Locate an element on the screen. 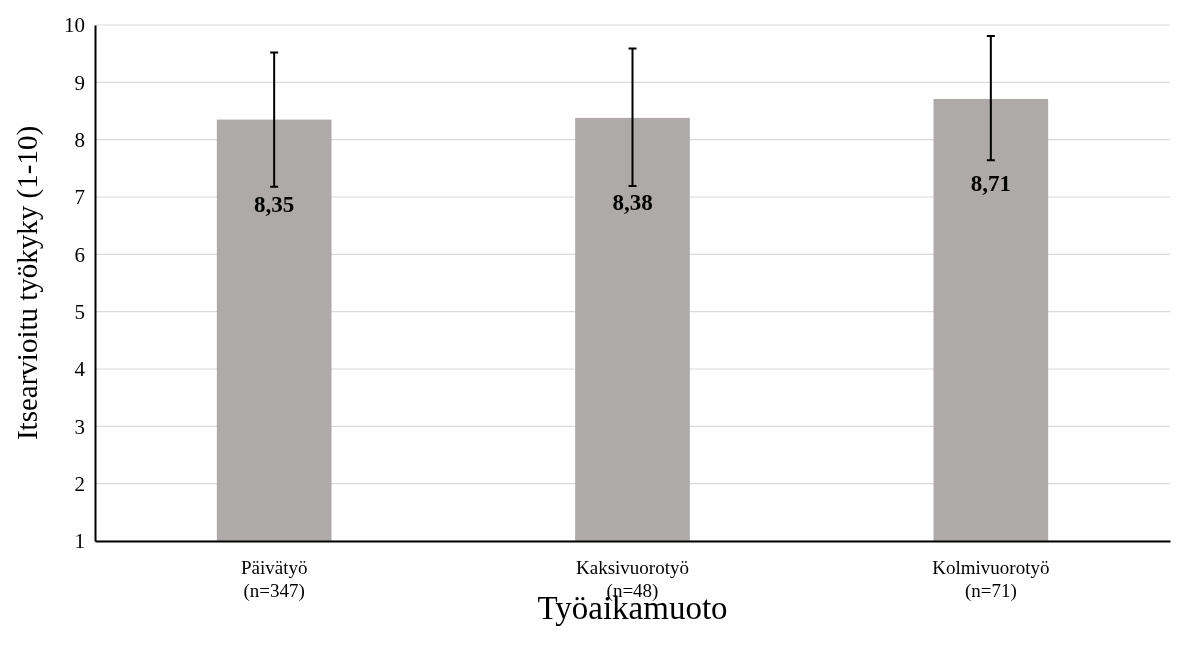 This screenshot has height=648, width=1183. y-tick-label: 9 is located at coordinates (79, 82).